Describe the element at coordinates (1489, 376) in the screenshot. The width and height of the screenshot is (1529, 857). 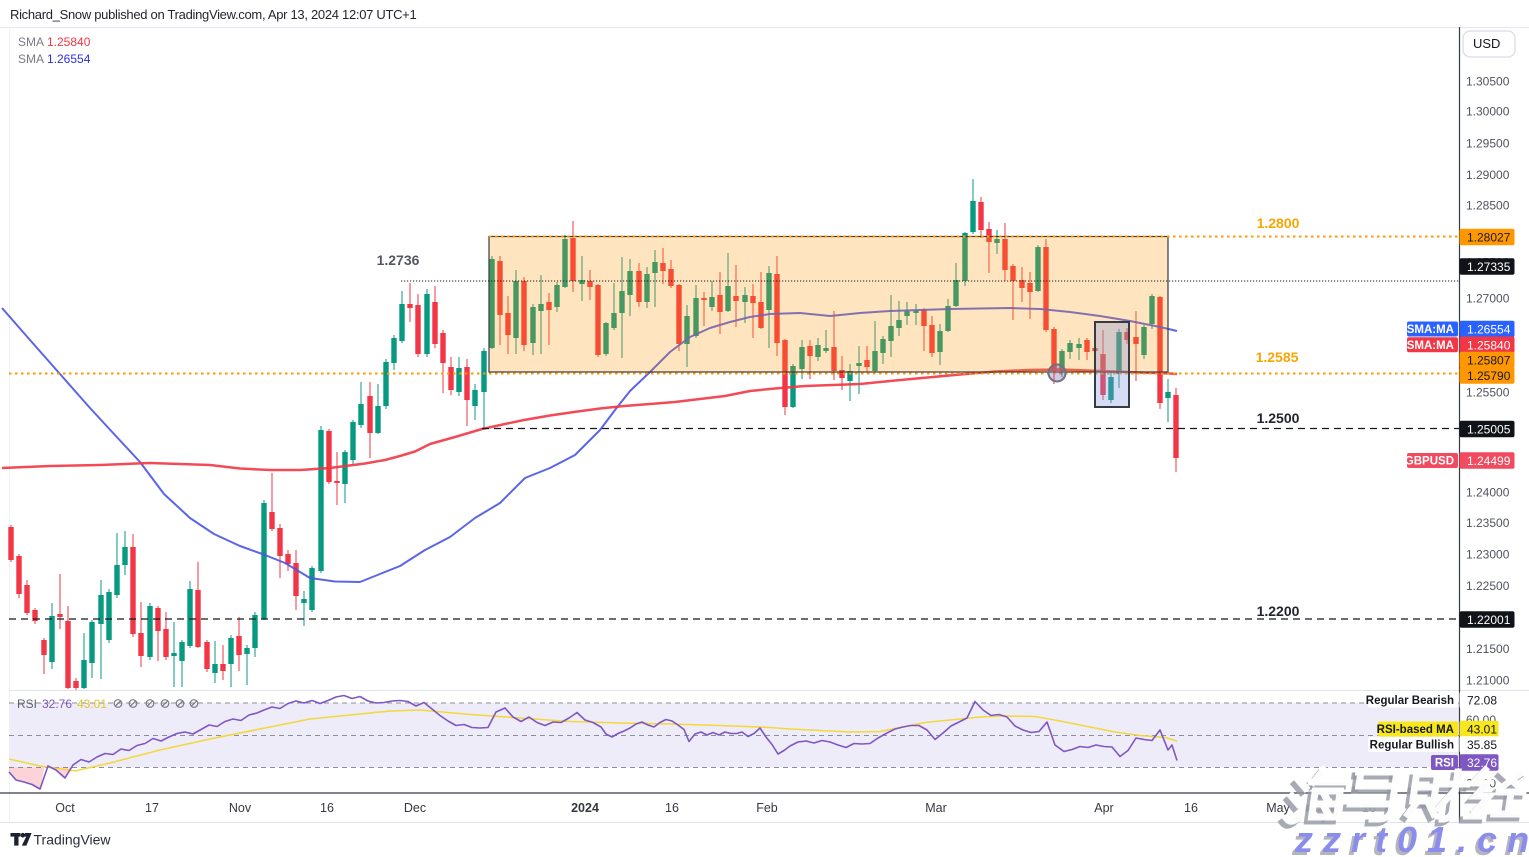
I see `svg-text: 1.25790` at that location.